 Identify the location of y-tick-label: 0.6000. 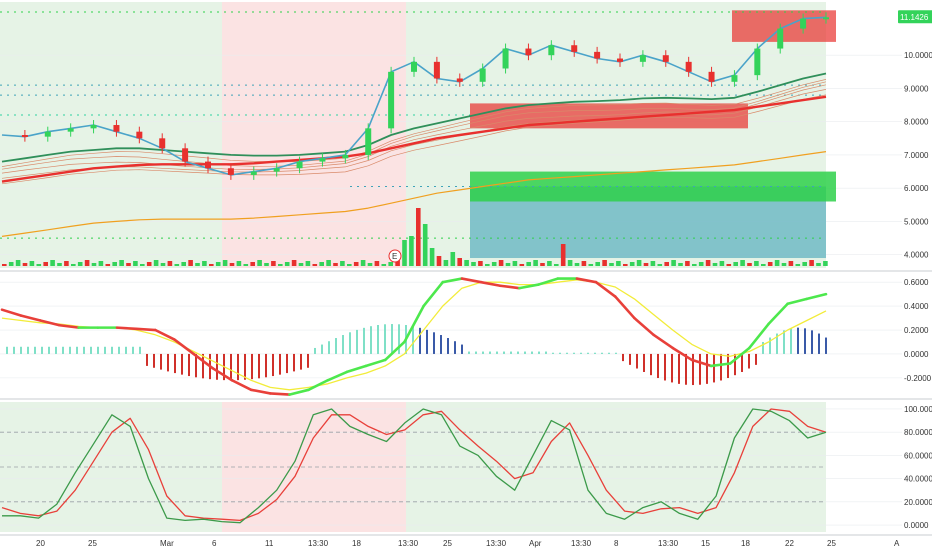
(916, 282).